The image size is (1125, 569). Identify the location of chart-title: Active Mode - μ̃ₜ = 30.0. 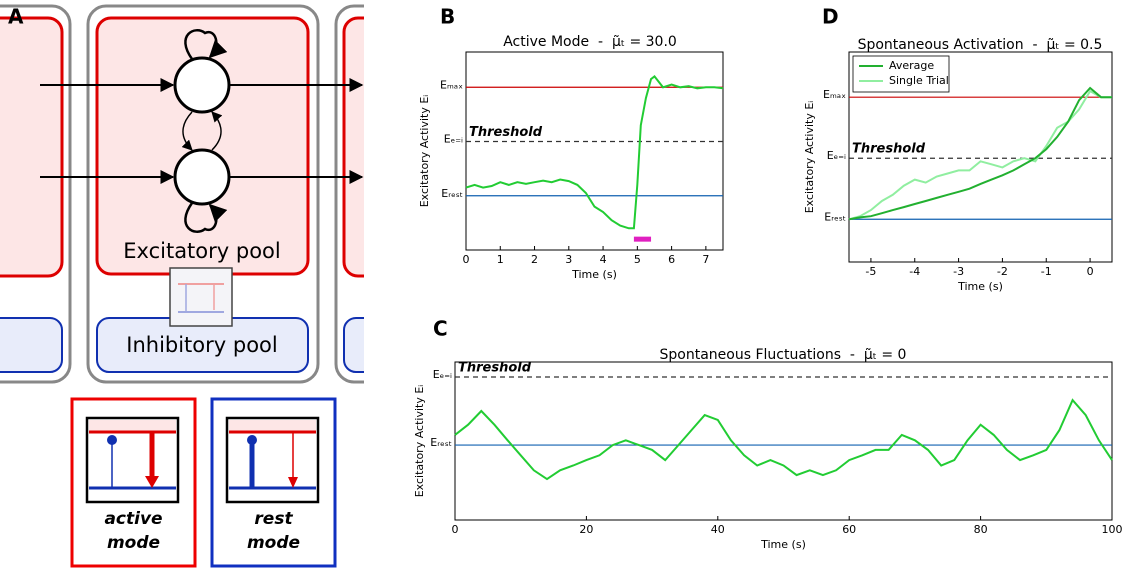
(590, 42).